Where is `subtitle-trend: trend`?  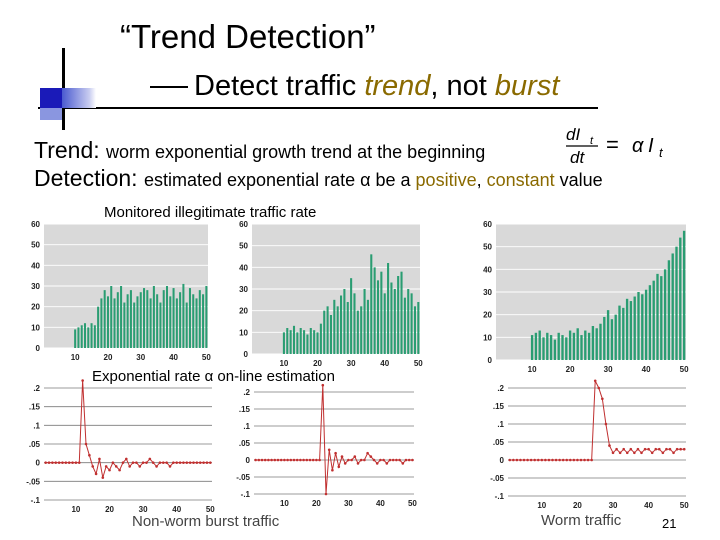
subtitle-trend: trend is located at coordinates (397, 86).